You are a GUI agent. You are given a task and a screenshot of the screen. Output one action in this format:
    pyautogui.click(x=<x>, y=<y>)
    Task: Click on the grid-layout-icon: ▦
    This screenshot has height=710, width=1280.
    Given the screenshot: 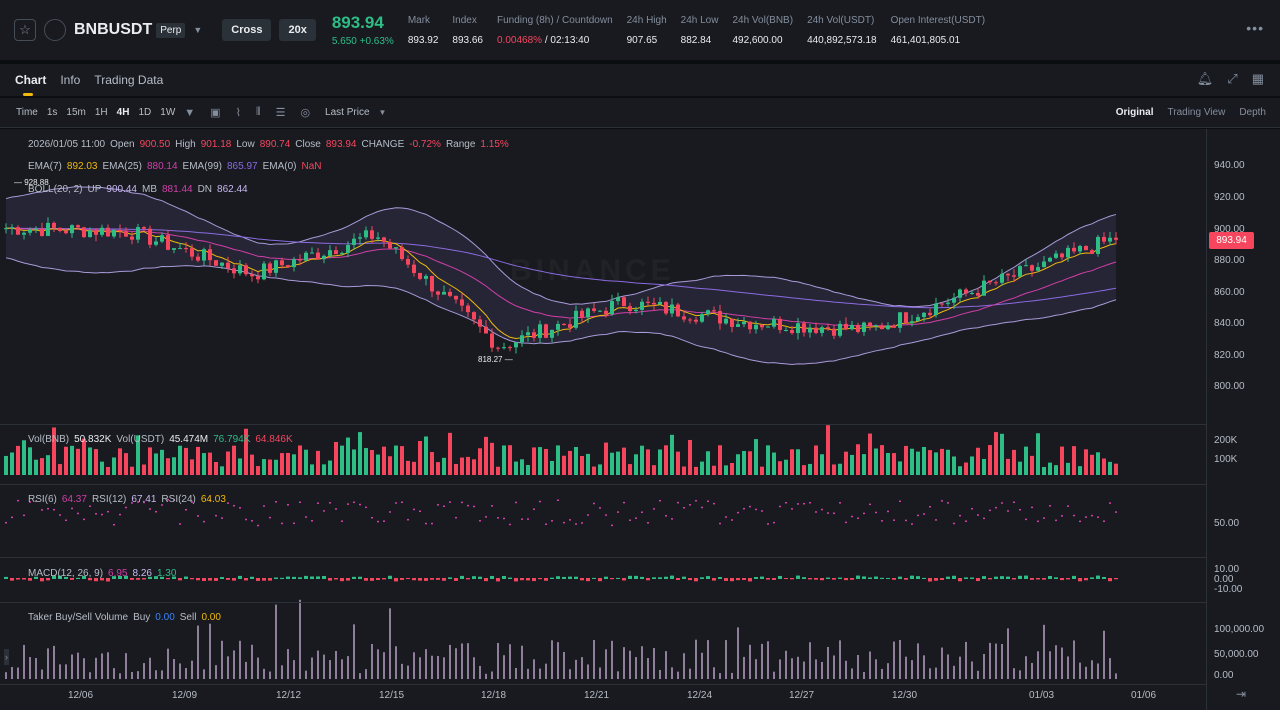 What is the action you would take?
    pyautogui.click(x=1257, y=78)
    